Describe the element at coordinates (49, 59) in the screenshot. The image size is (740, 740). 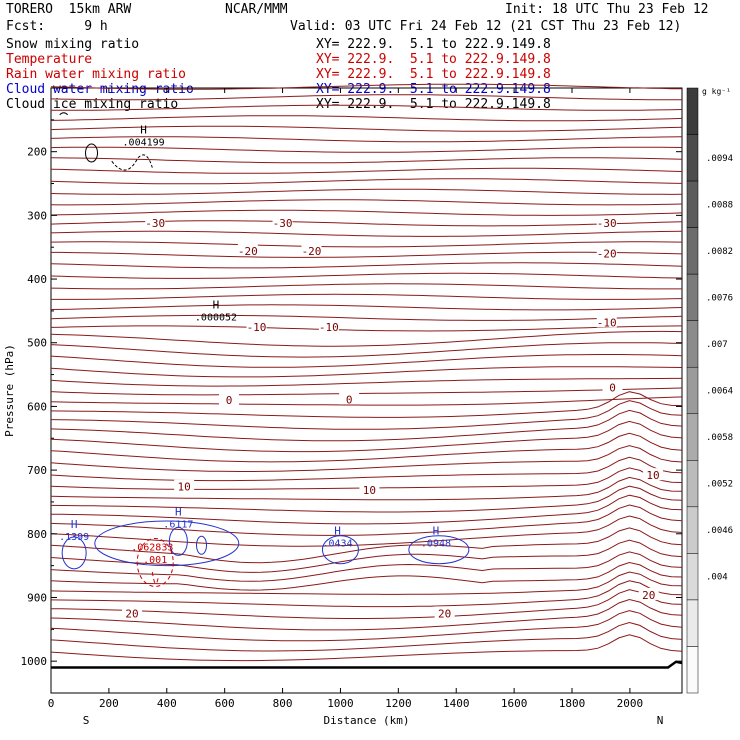
I see `field-name: Temperature` at that location.